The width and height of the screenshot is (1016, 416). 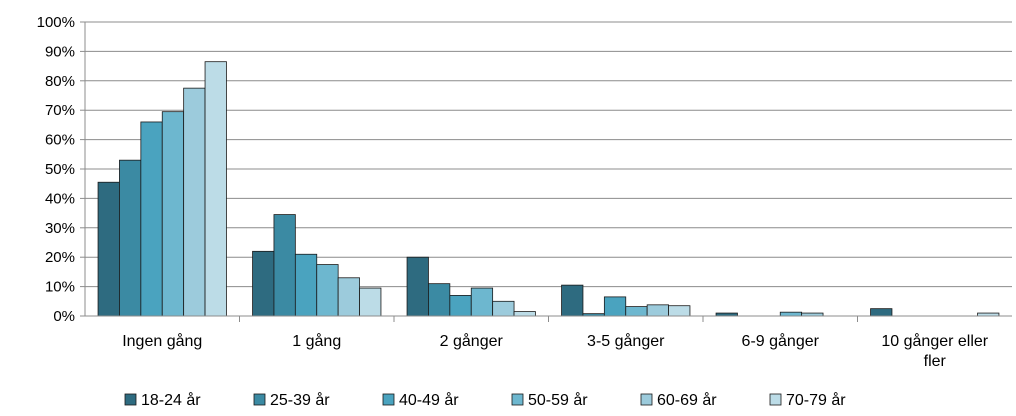 What do you see at coordinates (60, 169) in the screenshot?
I see `y-tick-label: 50%` at bounding box center [60, 169].